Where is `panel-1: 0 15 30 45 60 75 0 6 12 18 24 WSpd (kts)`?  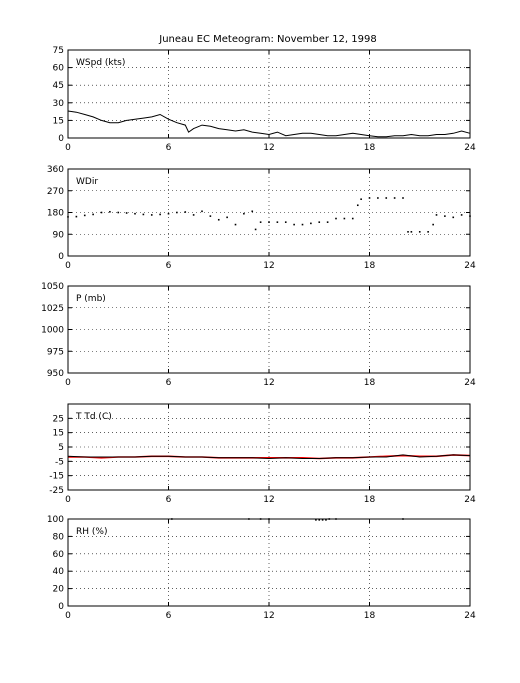
panel-1: 0 15 30 45 60 75 0 6 12 18 24 WSpd (kts) is located at coordinates (264, 99).